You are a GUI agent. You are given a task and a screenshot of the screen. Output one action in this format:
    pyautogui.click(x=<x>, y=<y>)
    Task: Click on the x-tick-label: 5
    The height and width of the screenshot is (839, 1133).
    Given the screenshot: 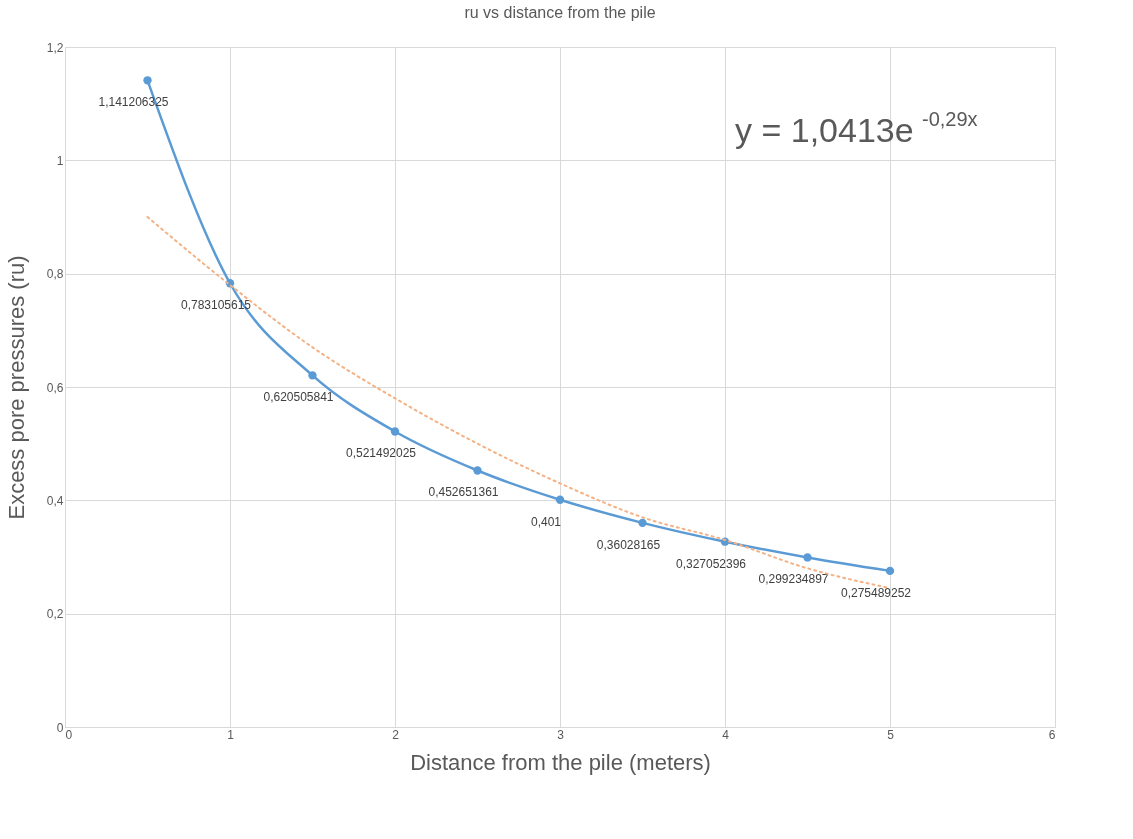 What is the action you would take?
    pyautogui.click(x=891, y=734)
    